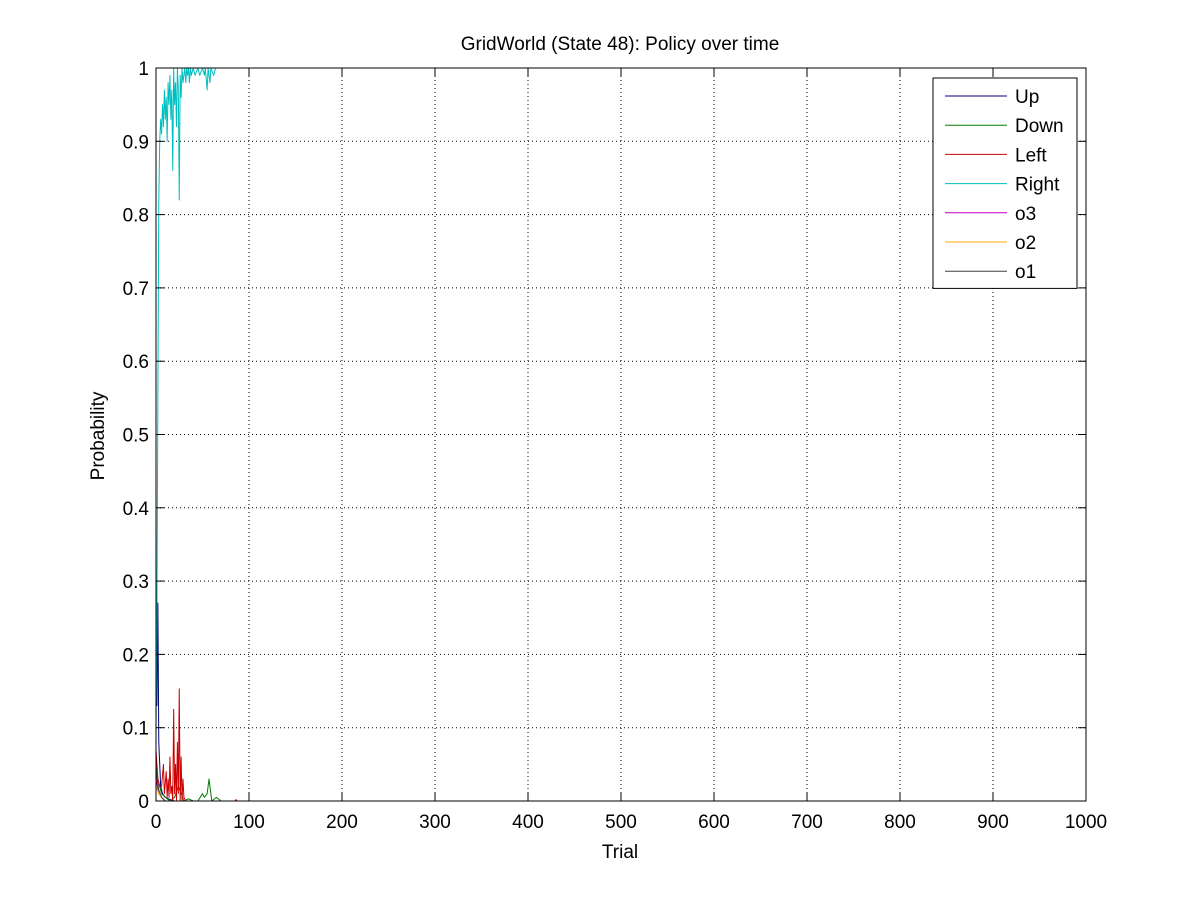 The width and height of the screenshot is (1200, 905). Describe the element at coordinates (143, 802) in the screenshot. I see `y-tick-label: 0` at that location.